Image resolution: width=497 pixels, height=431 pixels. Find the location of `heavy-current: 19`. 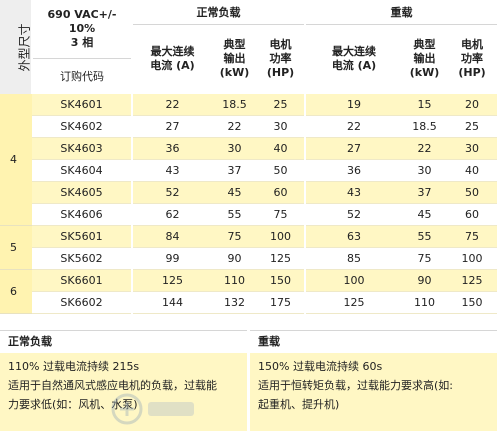

heavy-current: 19 is located at coordinates (354, 105).